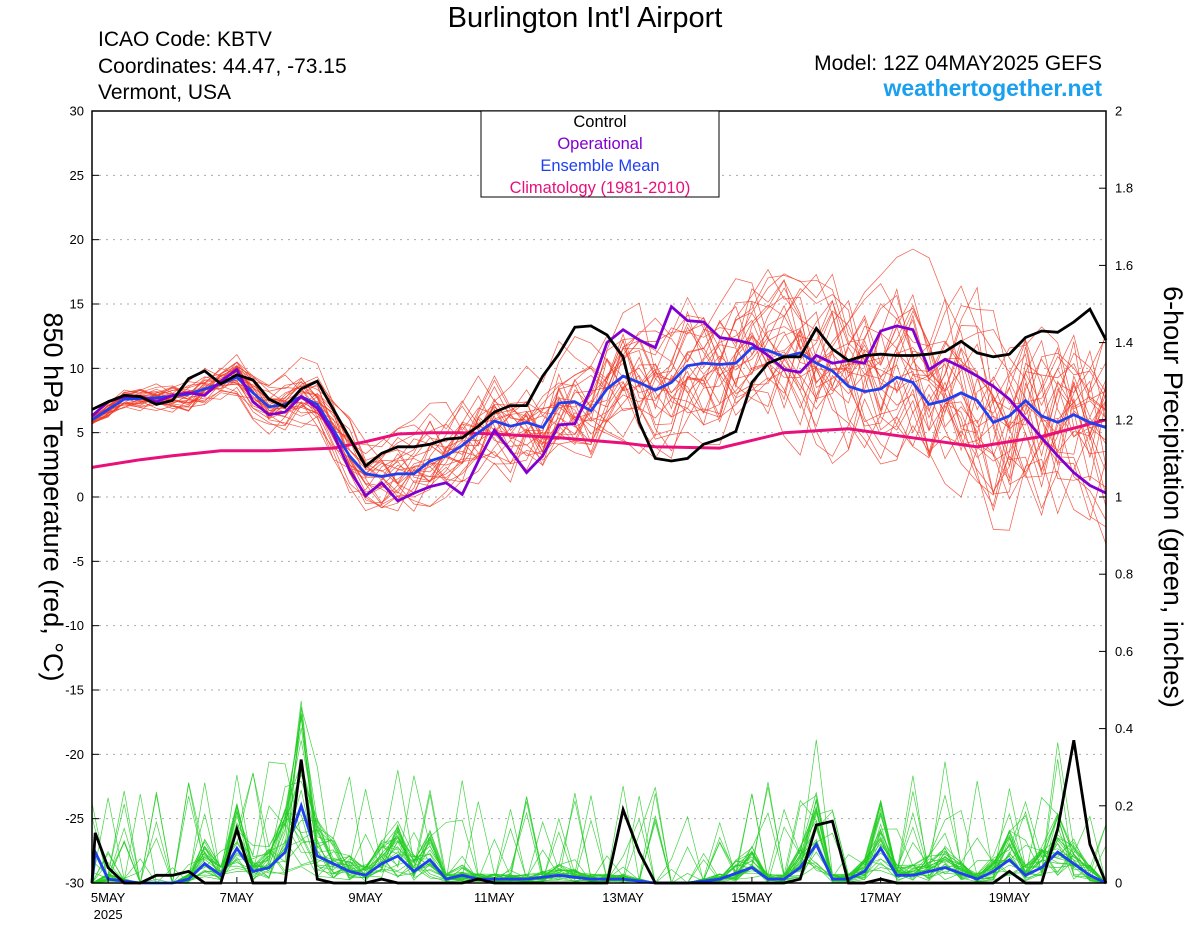 The image size is (1200, 927). I want to click on x-tick-label: 17MAY, so click(881, 897).